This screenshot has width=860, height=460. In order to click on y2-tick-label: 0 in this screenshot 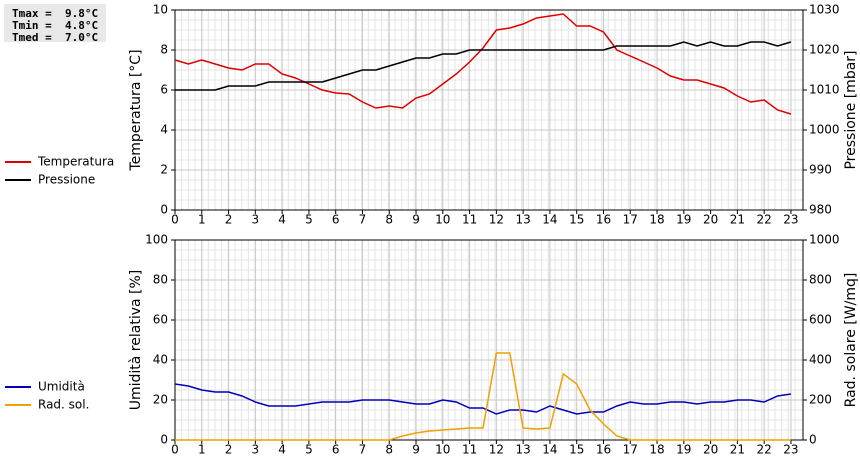, I will do `click(813, 440)`.